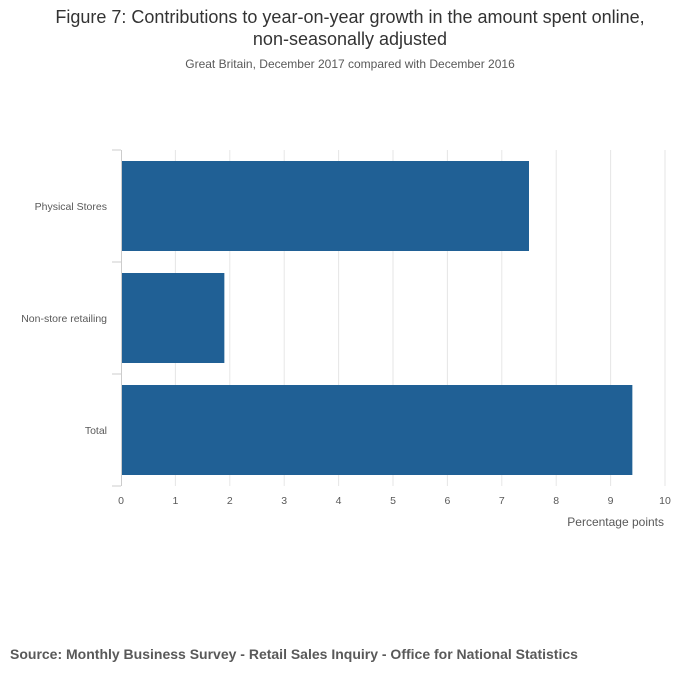  What do you see at coordinates (230, 501) in the screenshot?
I see `x-tick-label-2: 2` at bounding box center [230, 501].